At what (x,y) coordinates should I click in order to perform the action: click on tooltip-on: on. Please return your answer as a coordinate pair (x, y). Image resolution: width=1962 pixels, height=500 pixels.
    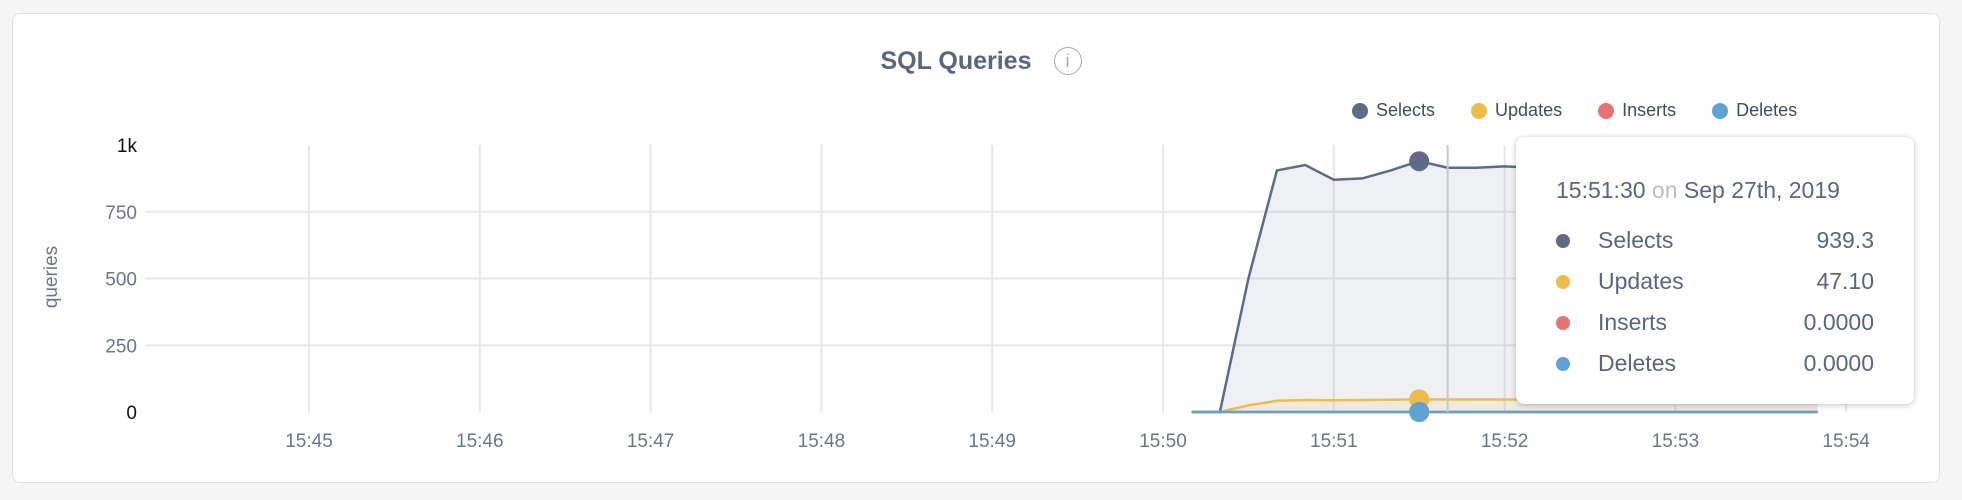
    Looking at the image, I should click on (1664, 190).